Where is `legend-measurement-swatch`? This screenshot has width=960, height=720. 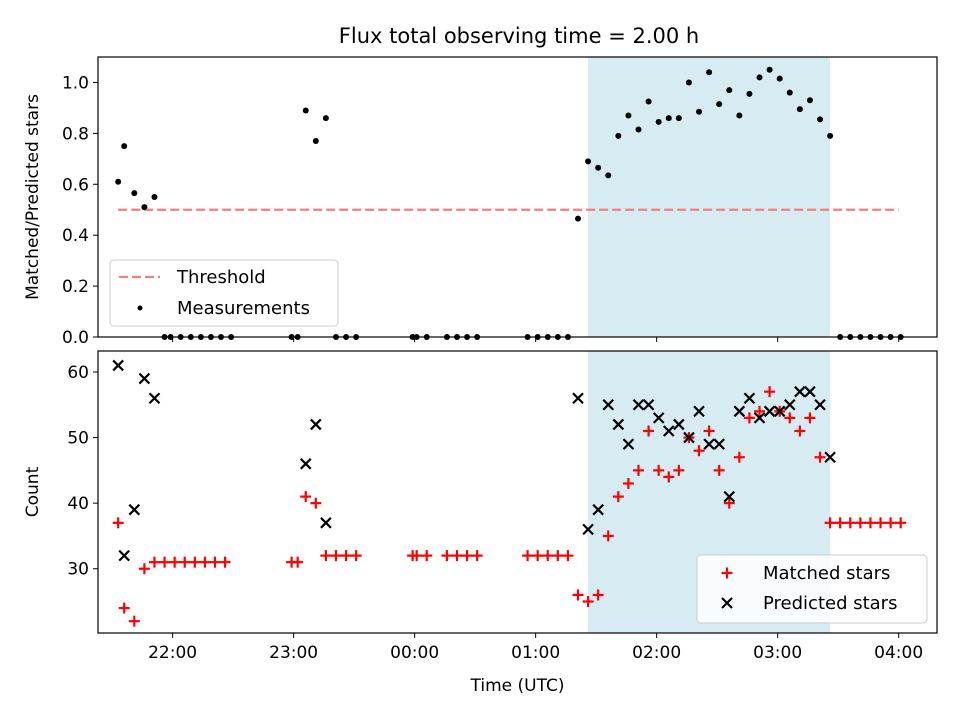
legend-measurement-swatch is located at coordinates (140, 308).